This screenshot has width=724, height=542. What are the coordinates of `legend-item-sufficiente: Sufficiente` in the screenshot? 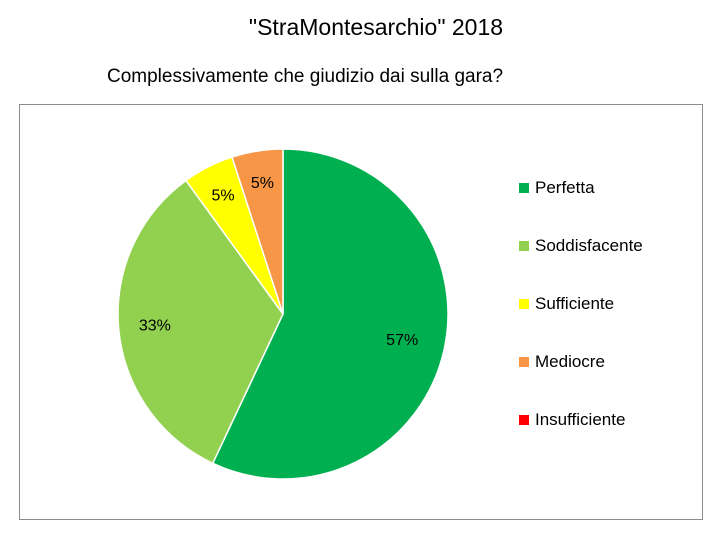 It's located at (566, 304).